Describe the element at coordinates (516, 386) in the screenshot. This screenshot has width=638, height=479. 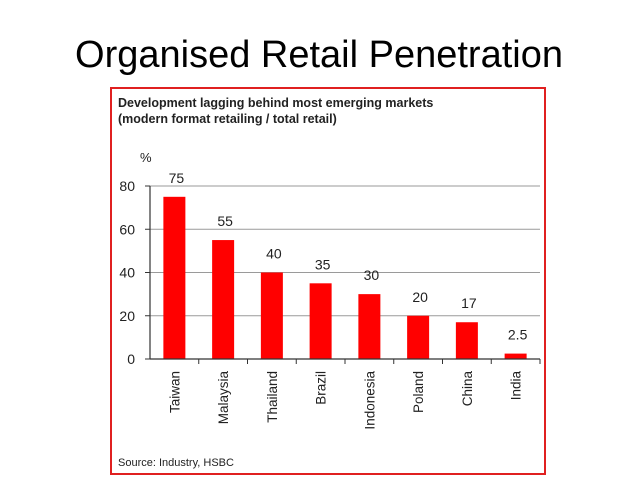
I see `x-tick-label: India` at that location.